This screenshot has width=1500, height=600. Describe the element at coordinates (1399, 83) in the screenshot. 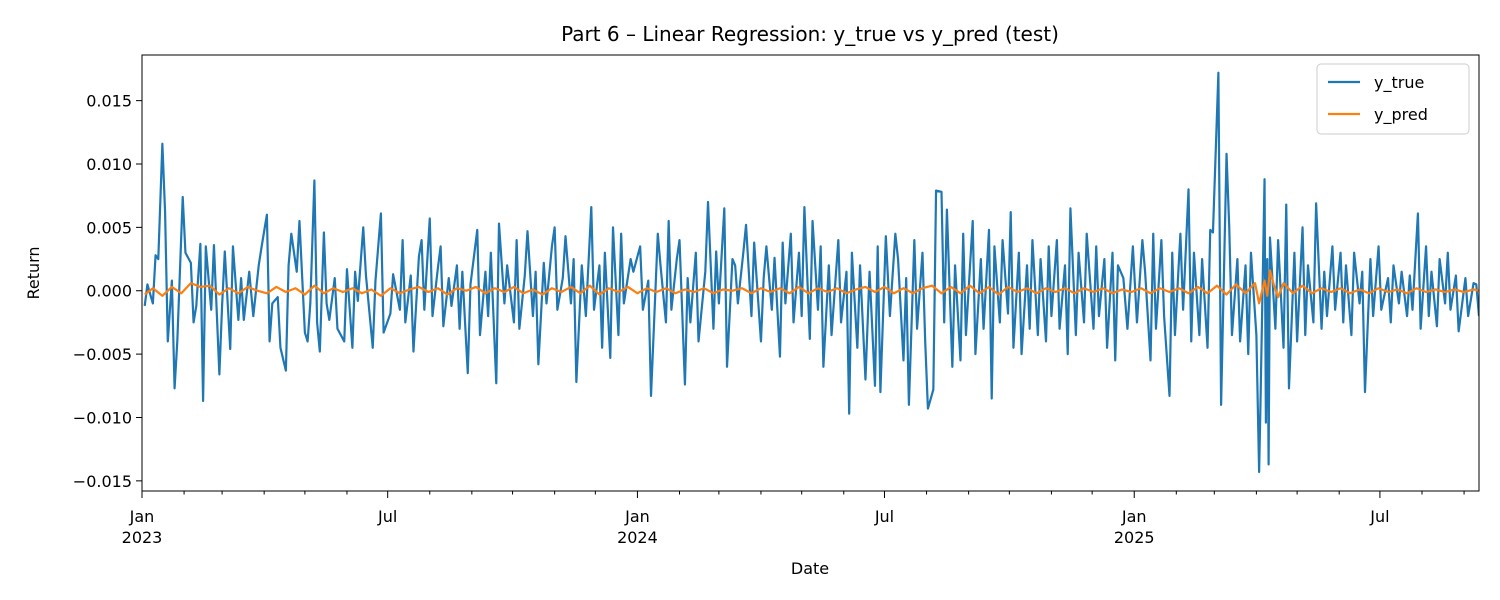

I see `legend-label-y_true: y_true` at that location.